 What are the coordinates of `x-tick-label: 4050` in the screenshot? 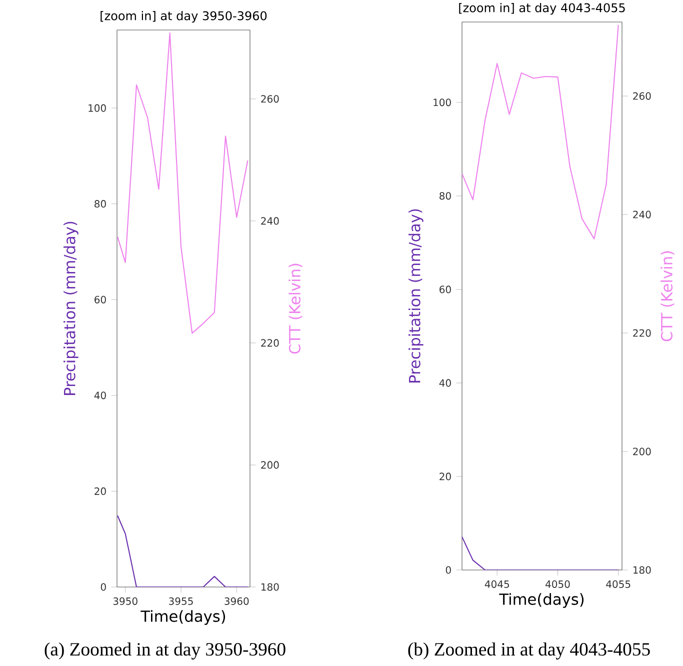 It's located at (558, 584).